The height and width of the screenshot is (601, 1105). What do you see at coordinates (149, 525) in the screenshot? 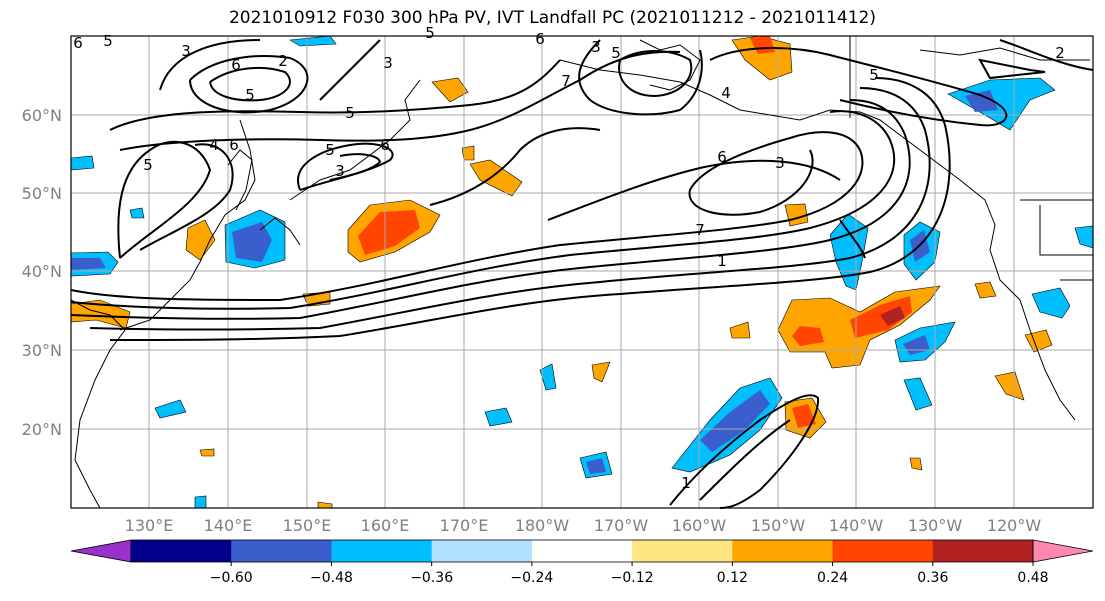
I see `lon-tick-label: 130°E` at bounding box center [149, 525].